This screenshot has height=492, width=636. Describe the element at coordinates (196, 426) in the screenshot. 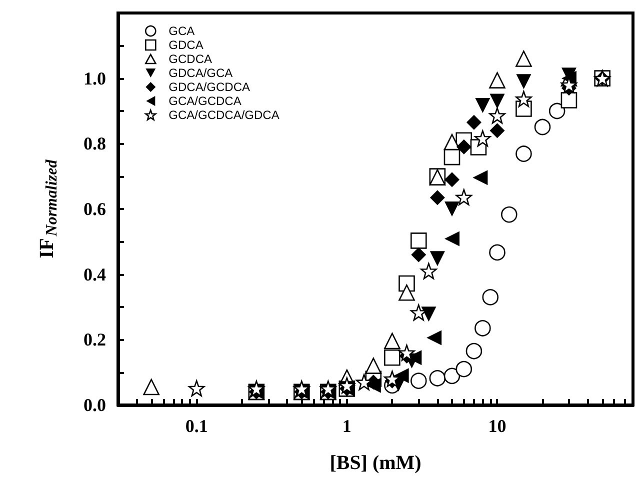

I see `x-tick-label: 0.1` at that location.